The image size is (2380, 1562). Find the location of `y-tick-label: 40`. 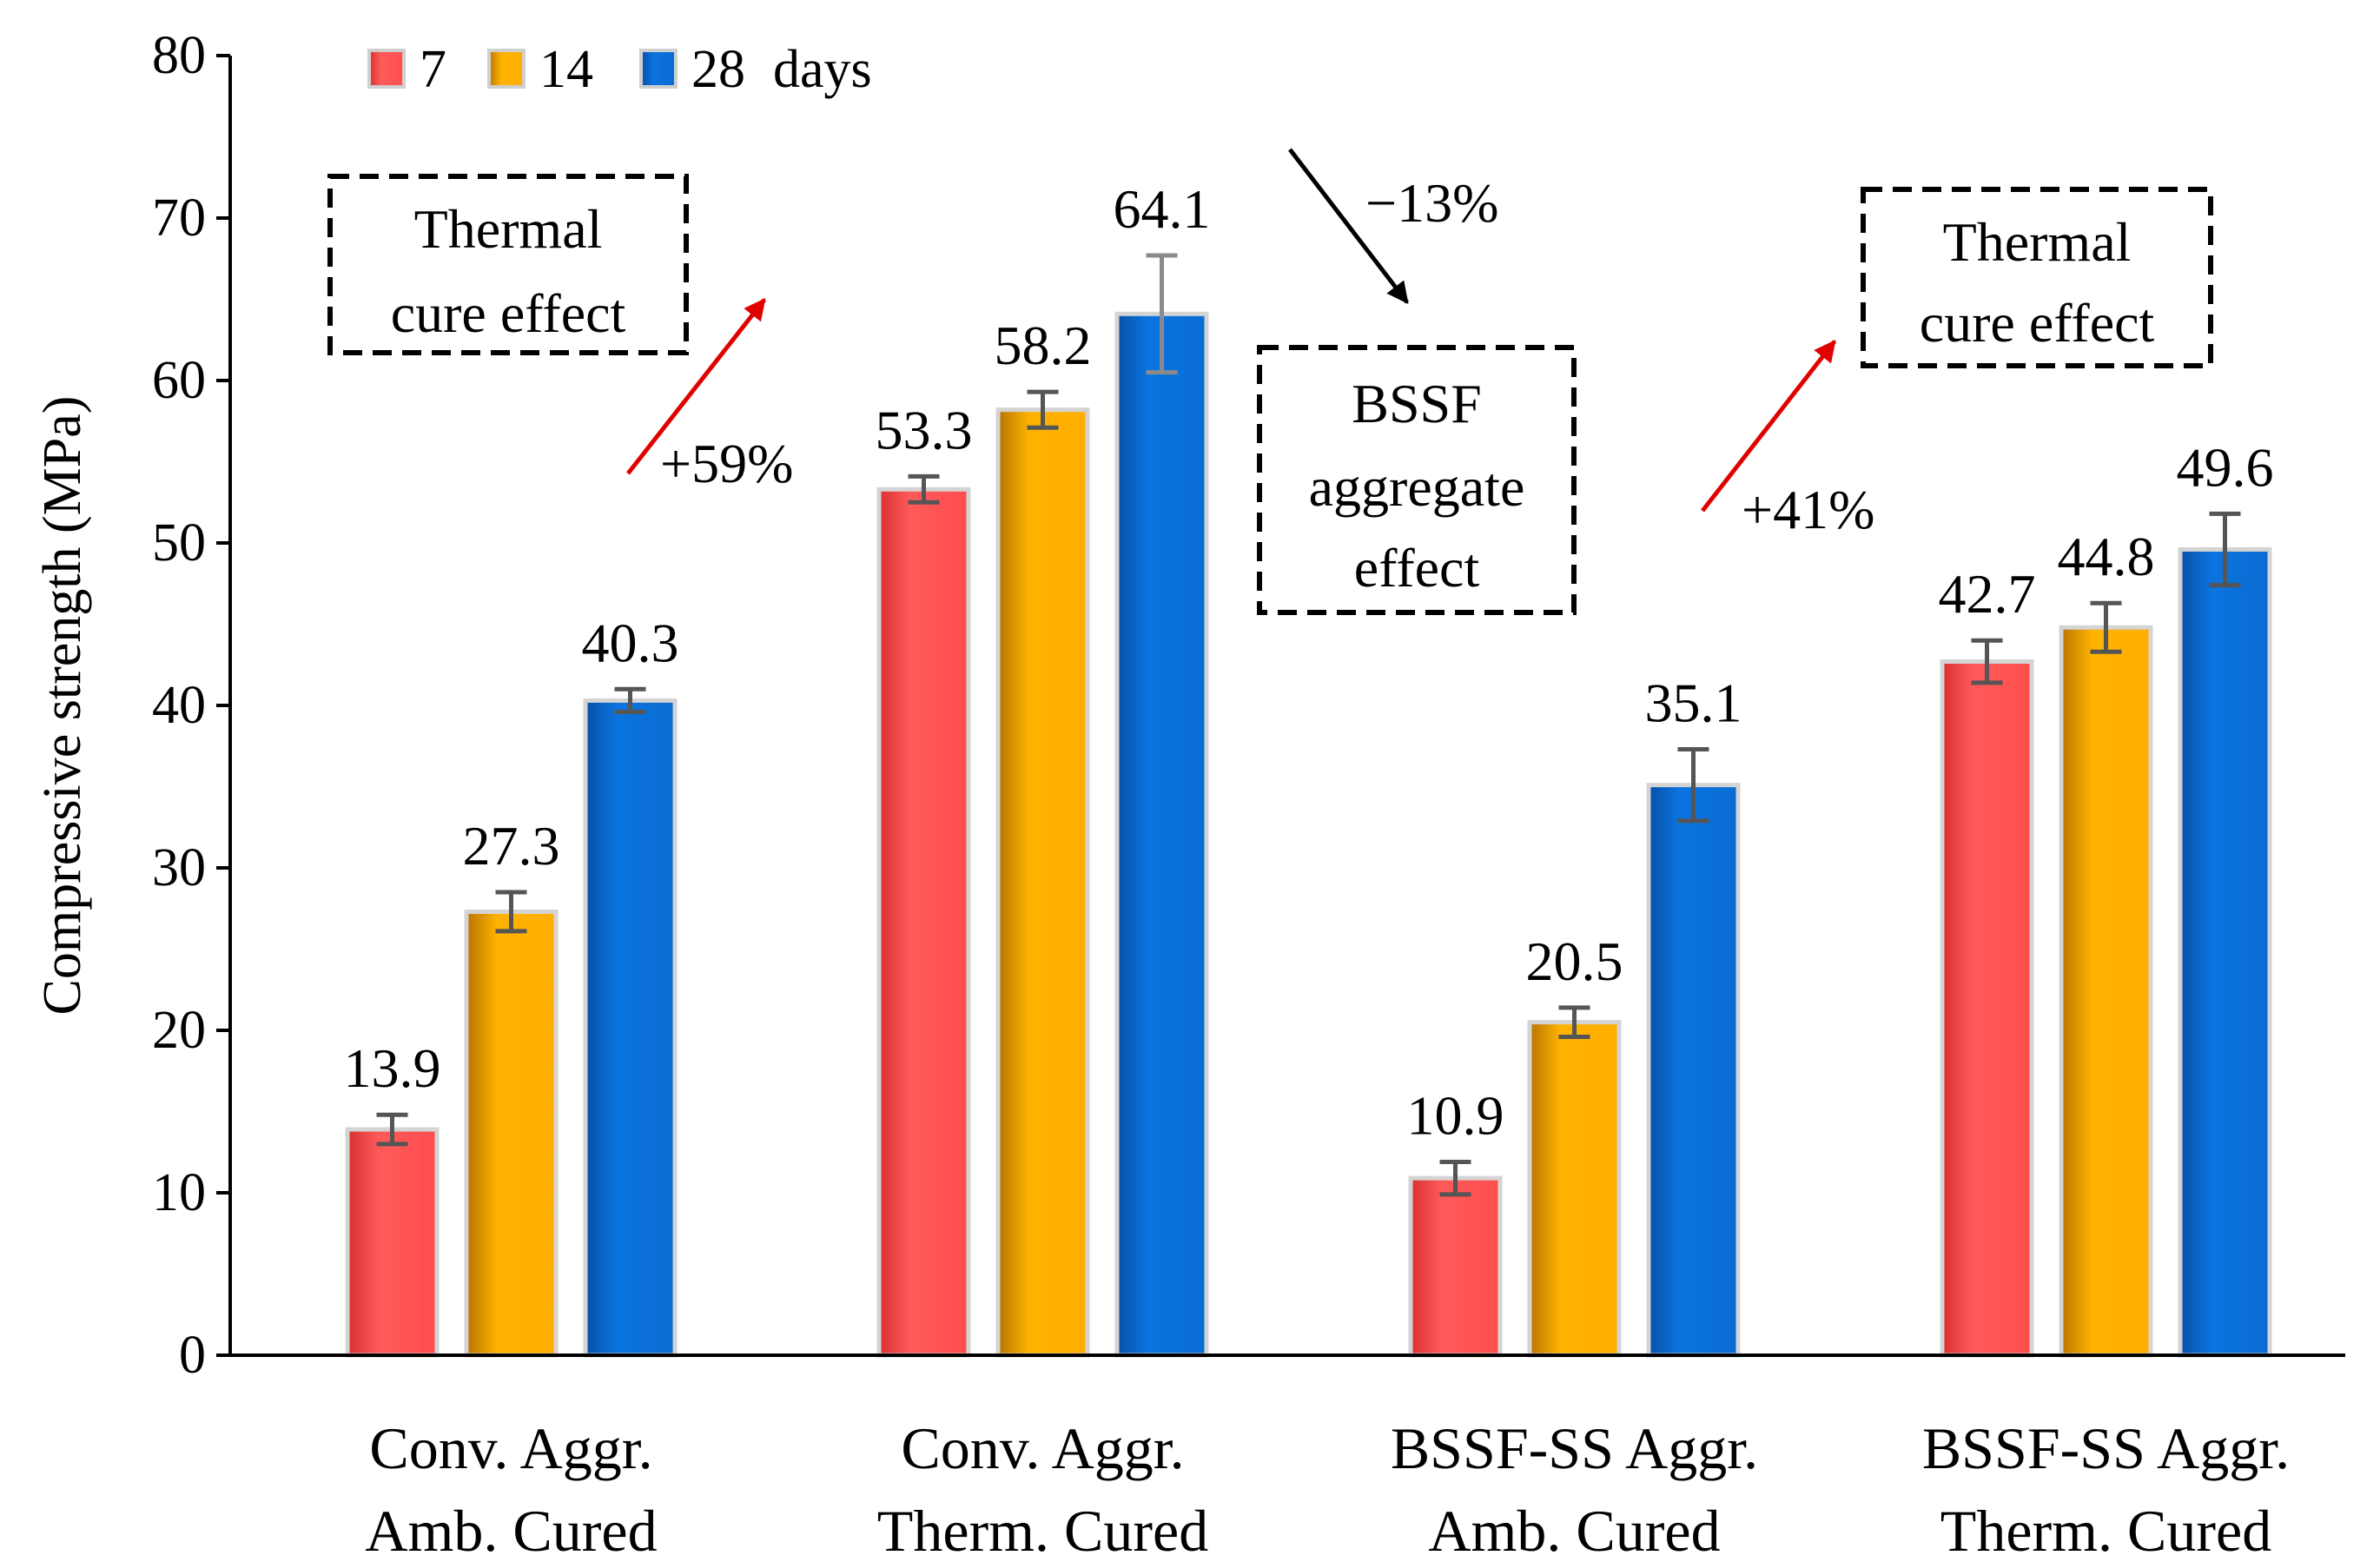

y-tick-label: 40 is located at coordinates (179, 705).